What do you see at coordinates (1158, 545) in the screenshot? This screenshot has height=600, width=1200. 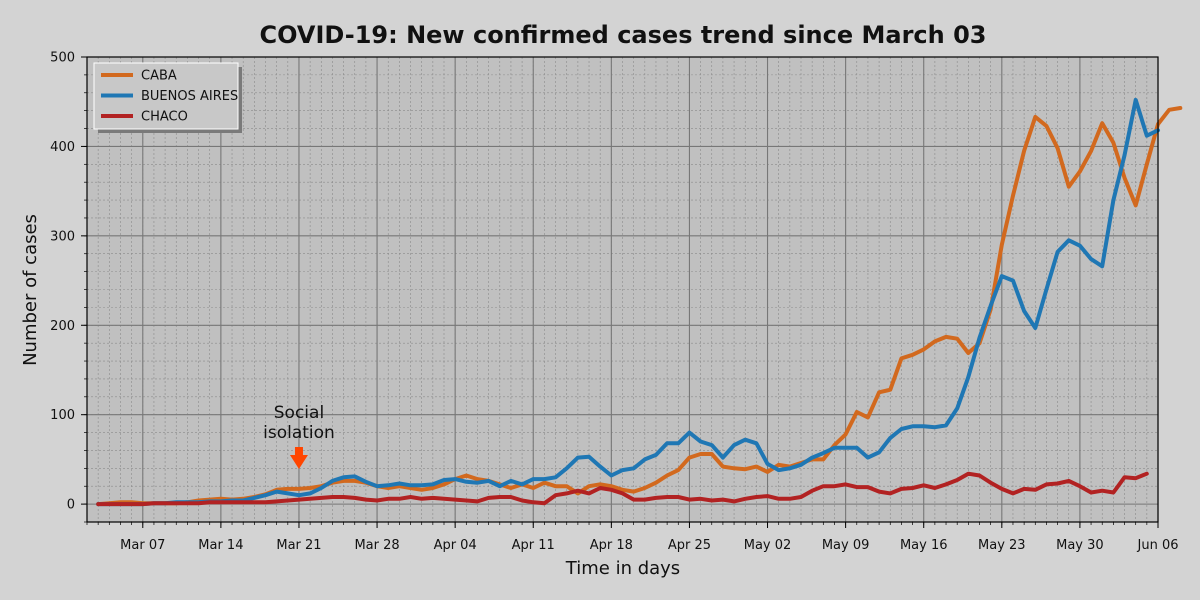 I see `x-tick-label: Jun 06` at bounding box center [1158, 545].